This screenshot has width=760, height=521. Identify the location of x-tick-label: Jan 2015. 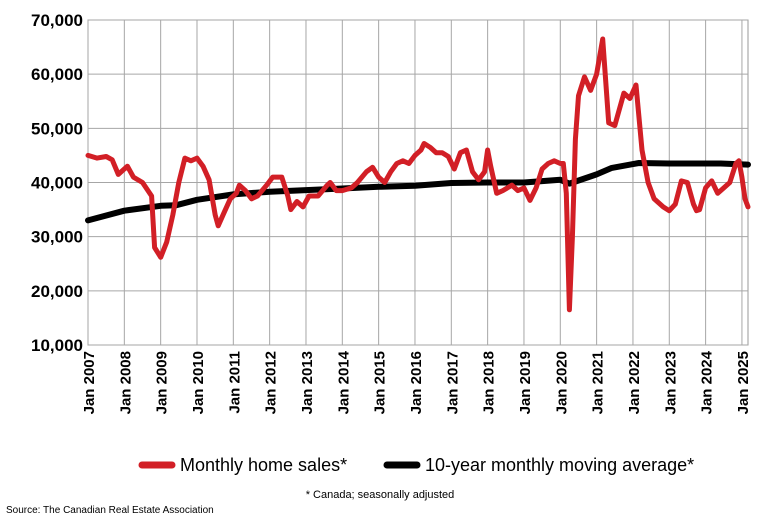
(380, 382).